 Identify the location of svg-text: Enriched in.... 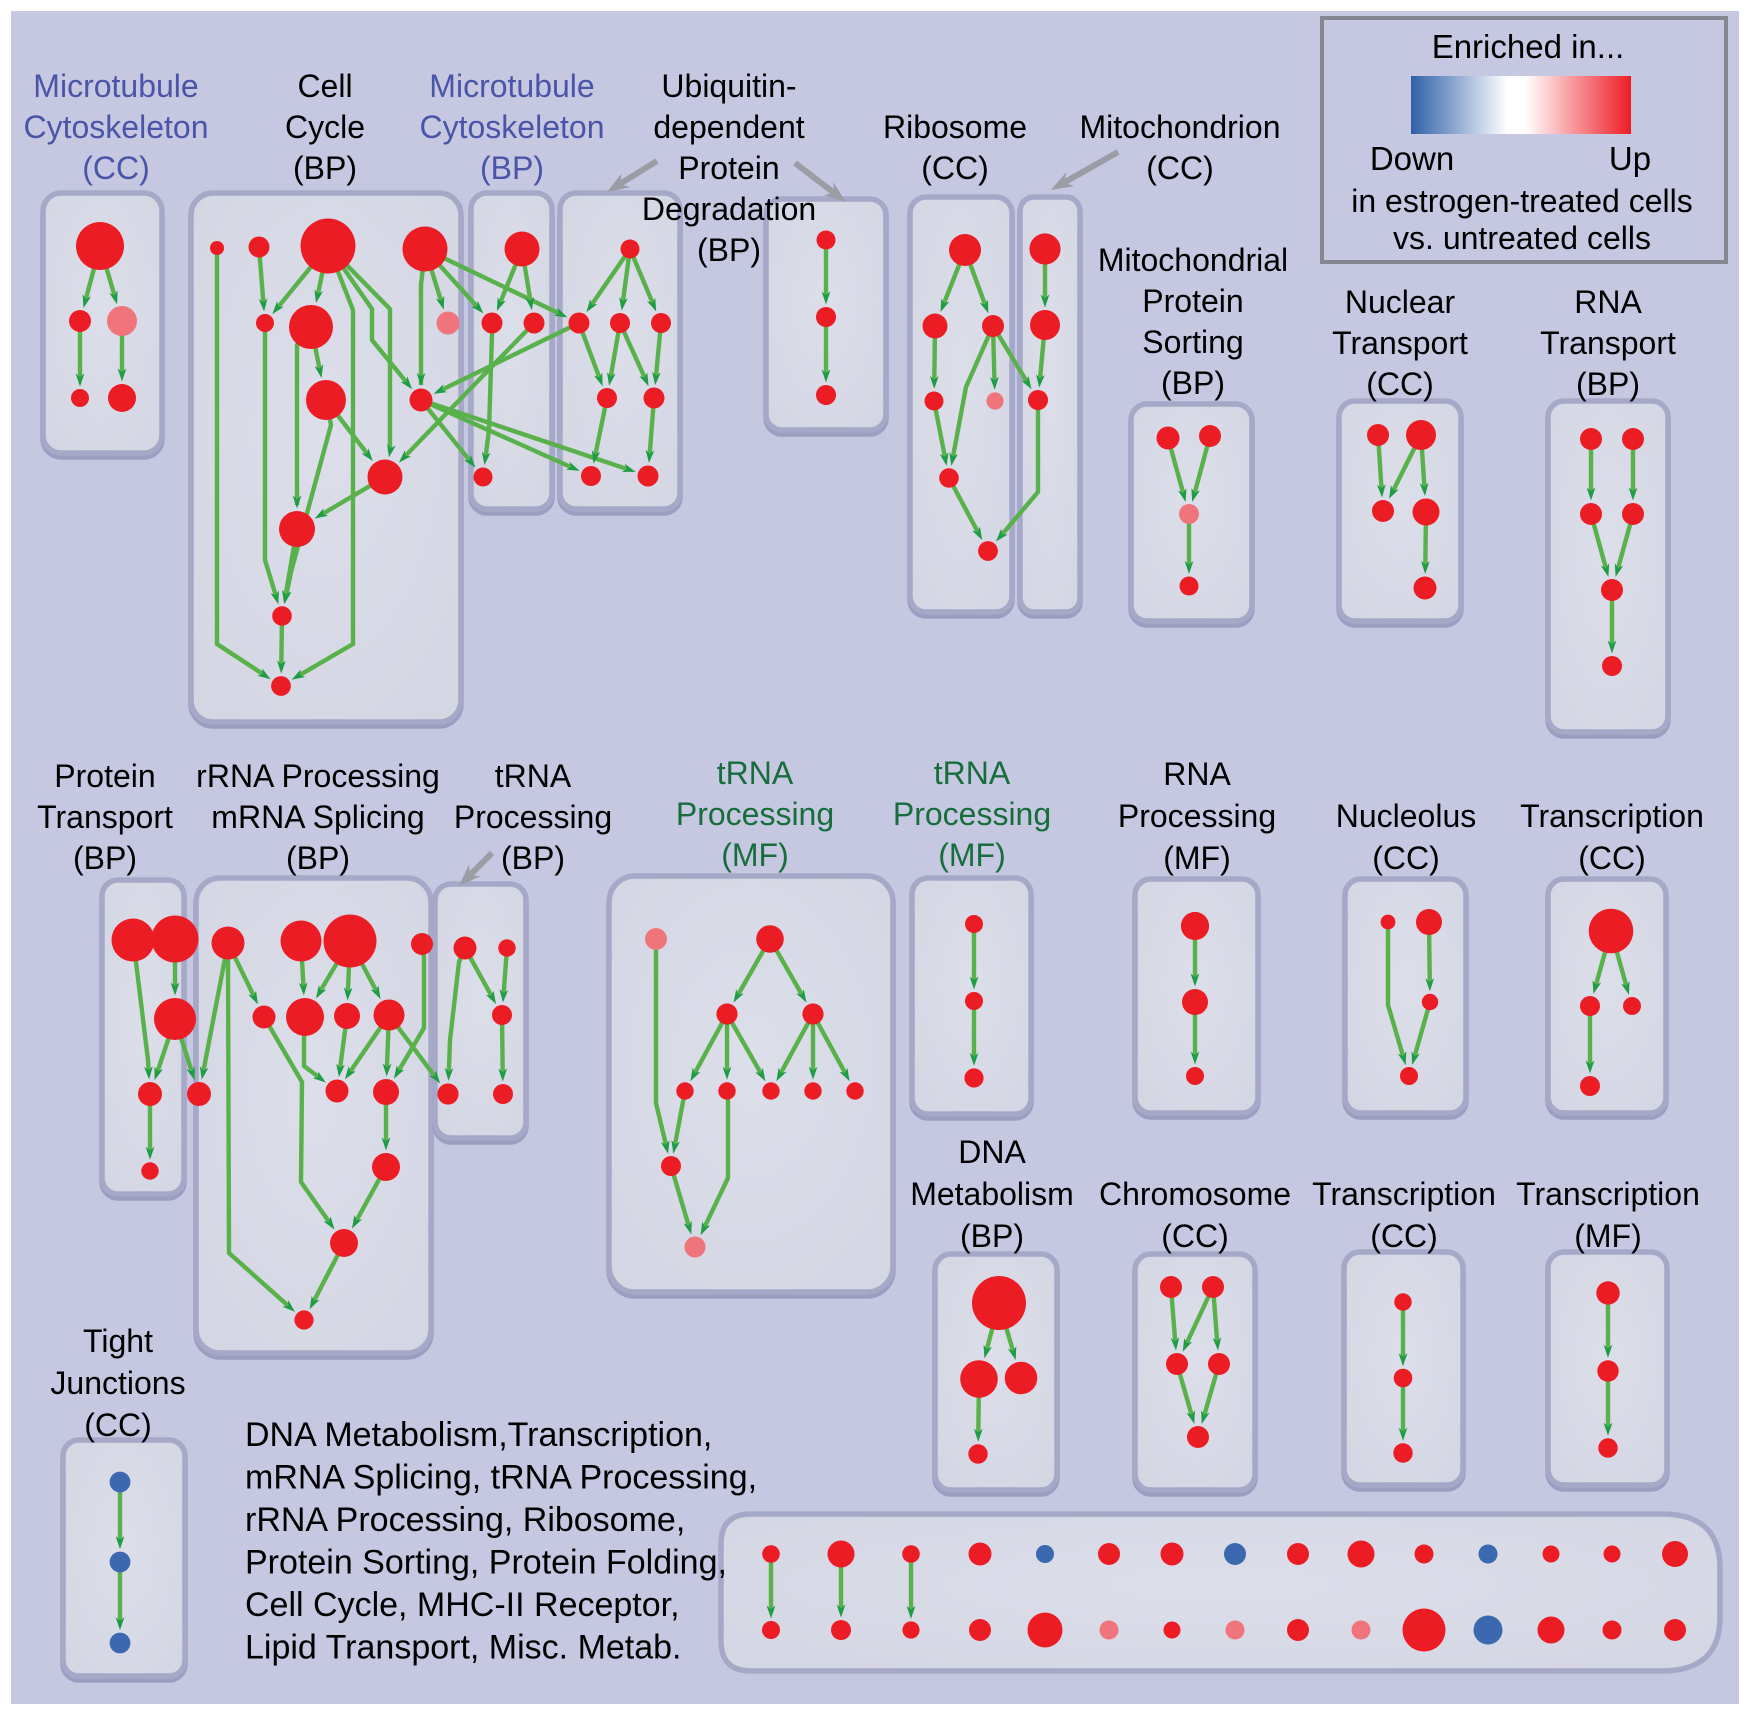
(1528, 46).